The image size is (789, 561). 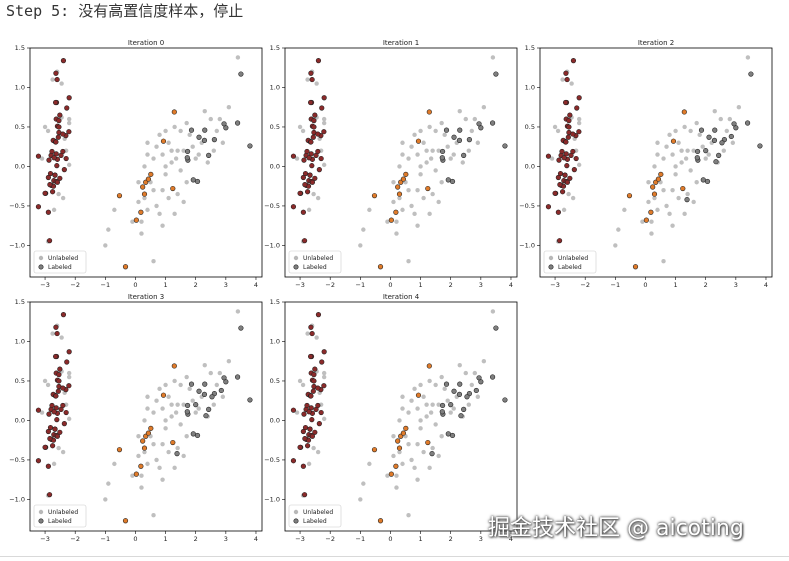 What do you see at coordinates (166, 539) in the screenshot?
I see `x-tick-label: 1` at bounding box center [166, 539].